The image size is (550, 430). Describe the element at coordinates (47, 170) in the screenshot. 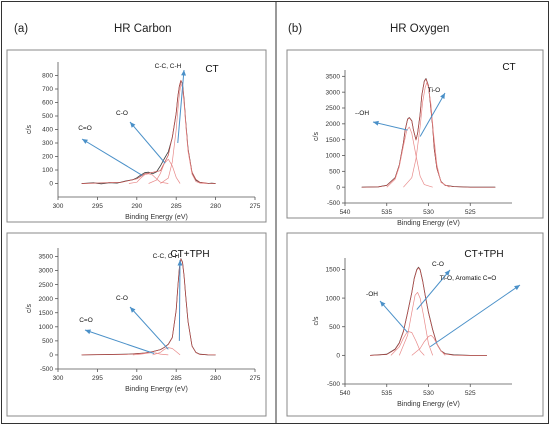

I see `y-tick-label: 100` at that location.